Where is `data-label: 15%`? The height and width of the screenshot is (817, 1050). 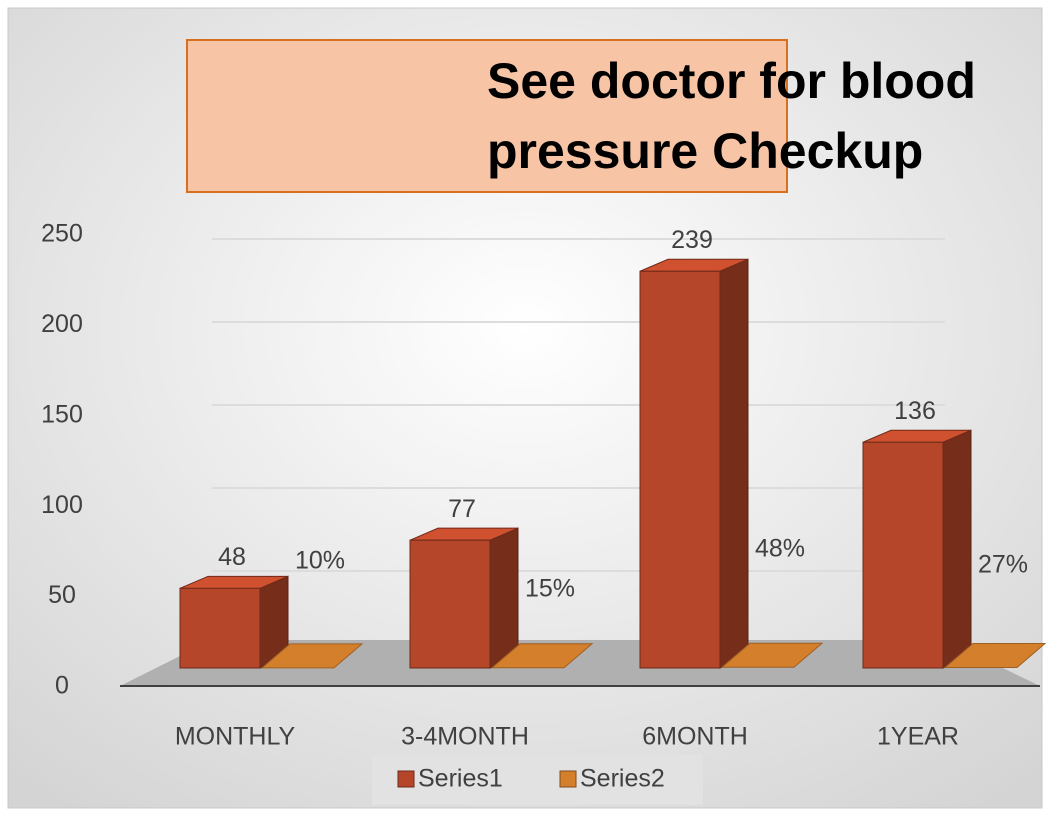
data-label: 15% is located at coordinates (550, 589).